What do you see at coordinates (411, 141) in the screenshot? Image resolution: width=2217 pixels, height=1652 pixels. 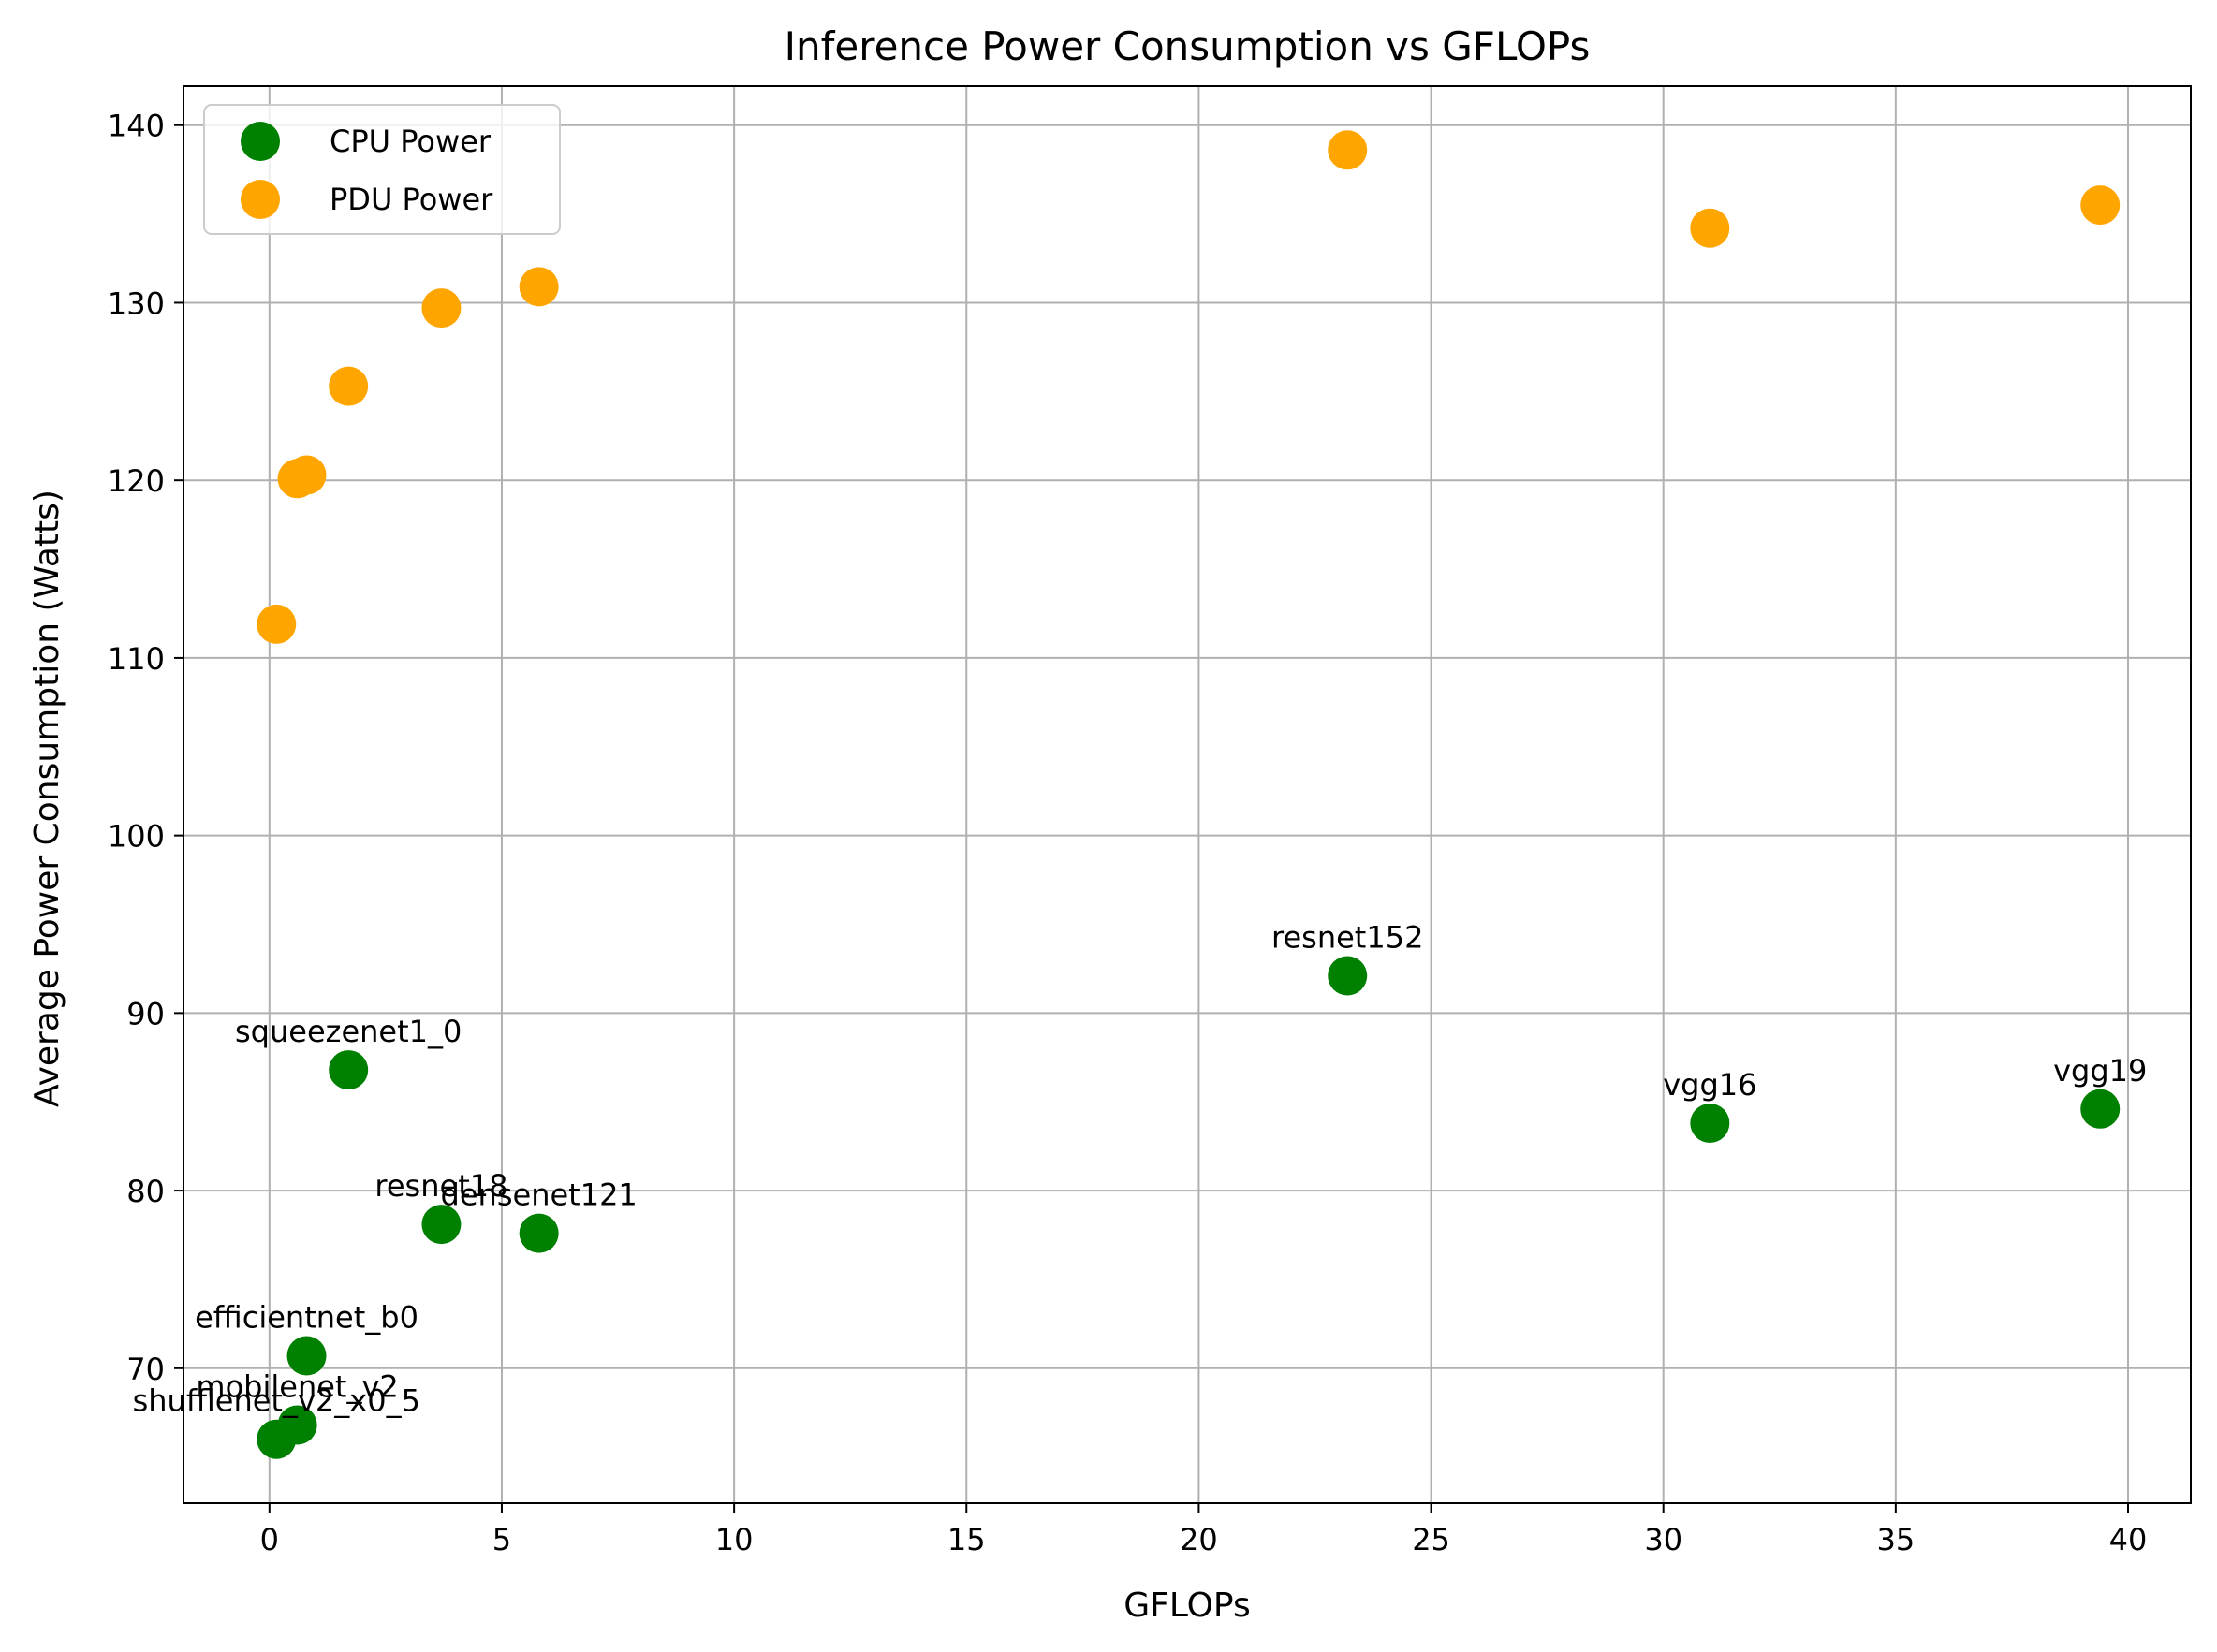 I see `legend-label-cpu: CPU Power` at bounding box center [411, 141].